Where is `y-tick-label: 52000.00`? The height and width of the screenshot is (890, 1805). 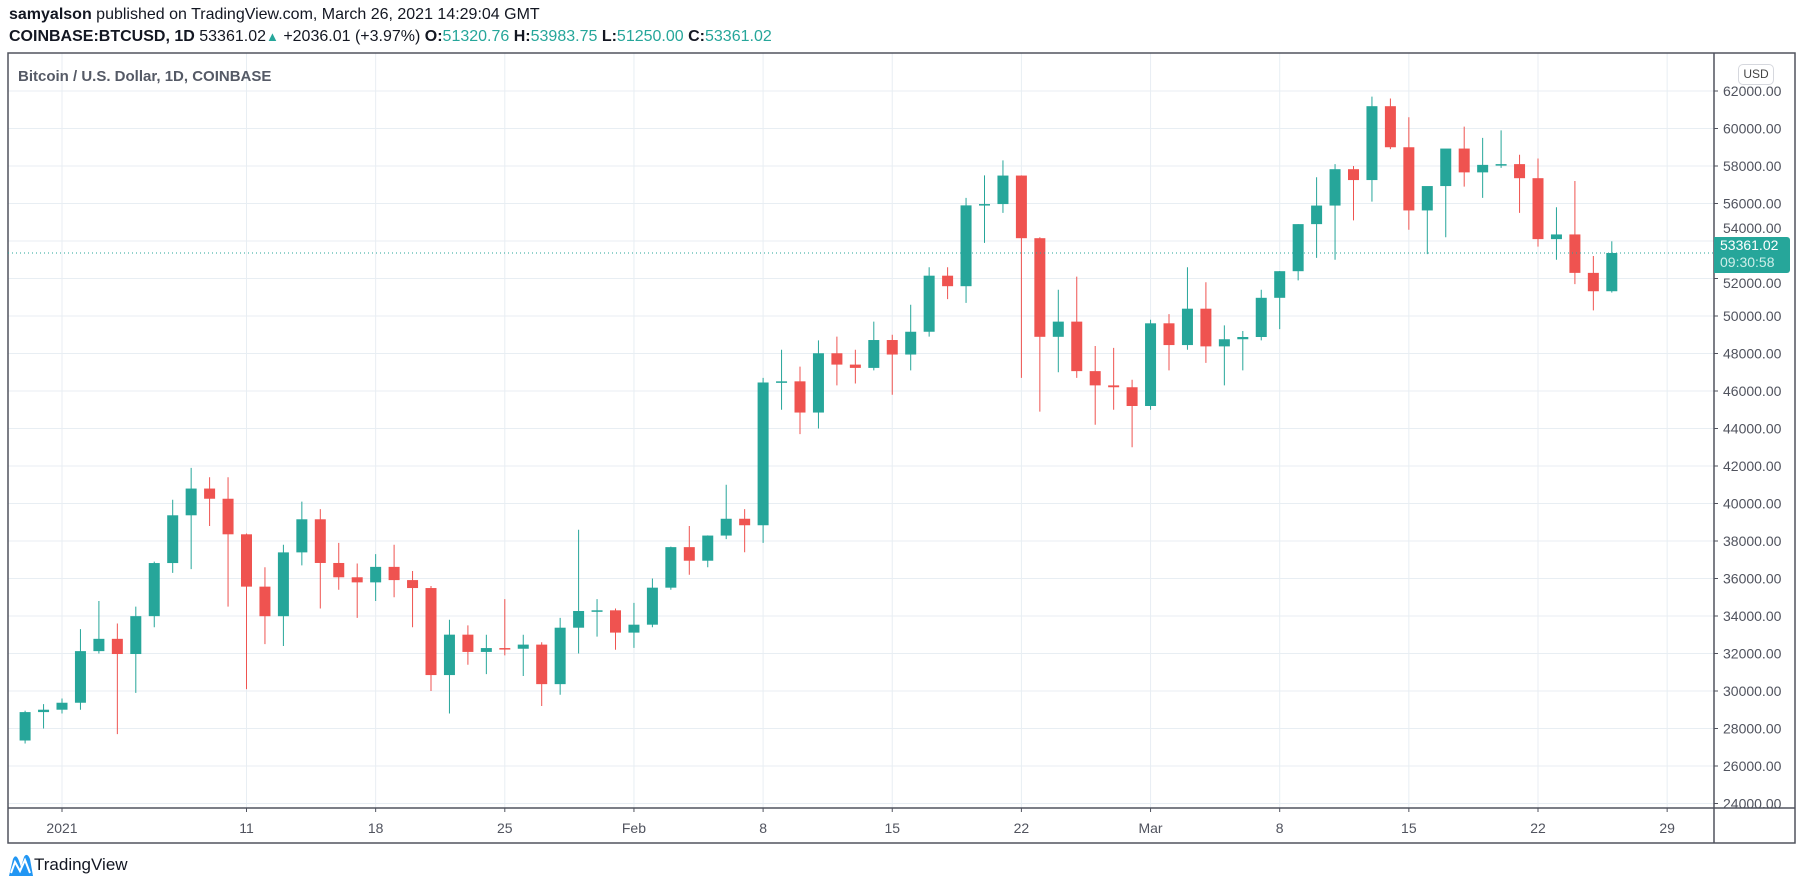
y-tick-label: 52000.00 is located at coordinates (1752, 283).